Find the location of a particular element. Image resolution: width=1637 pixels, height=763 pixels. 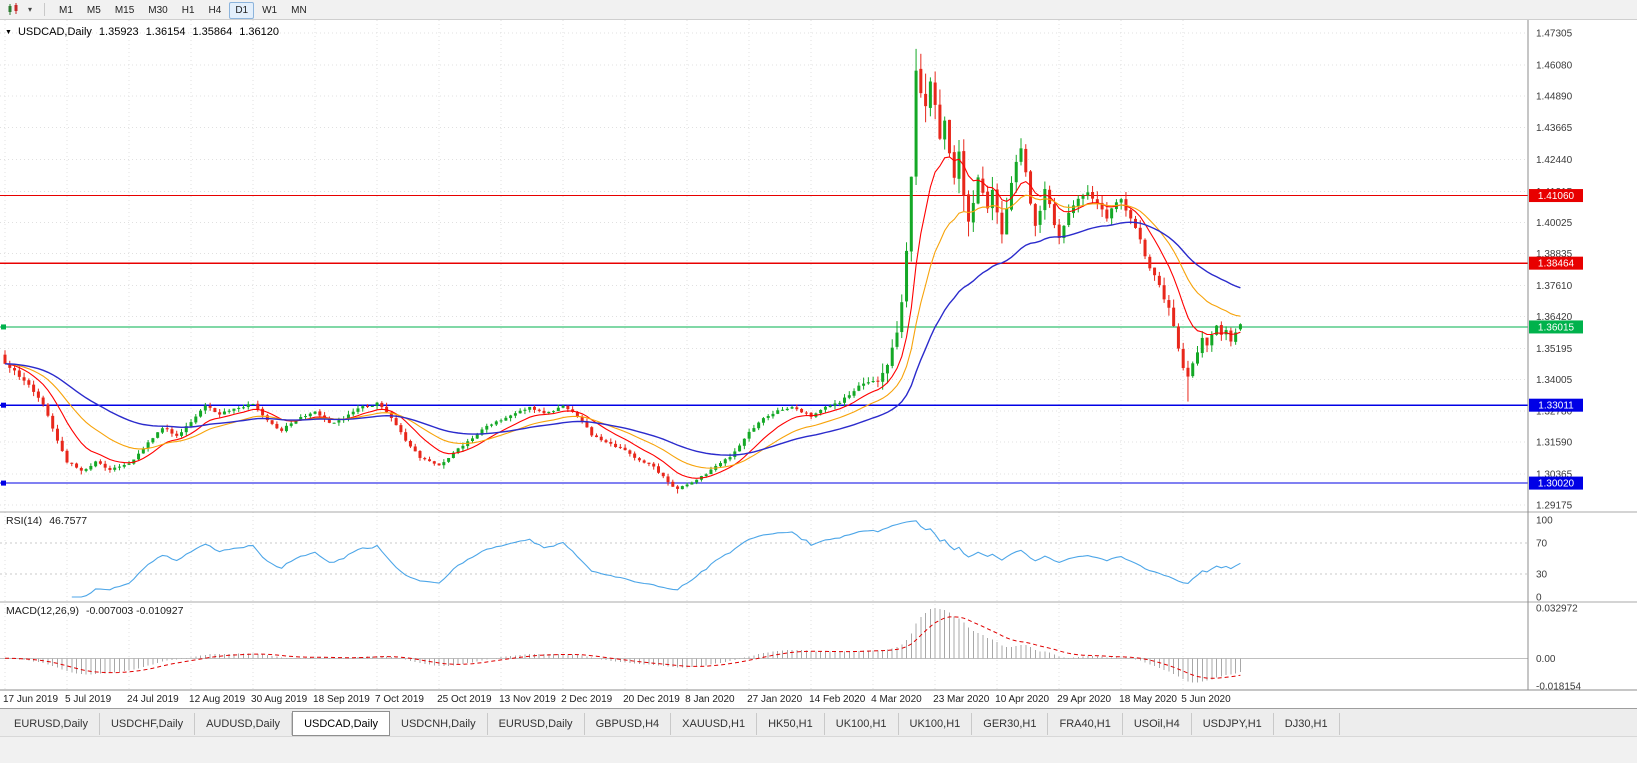

svg-text: 1.43665 is located at coordinates (1554, 128).